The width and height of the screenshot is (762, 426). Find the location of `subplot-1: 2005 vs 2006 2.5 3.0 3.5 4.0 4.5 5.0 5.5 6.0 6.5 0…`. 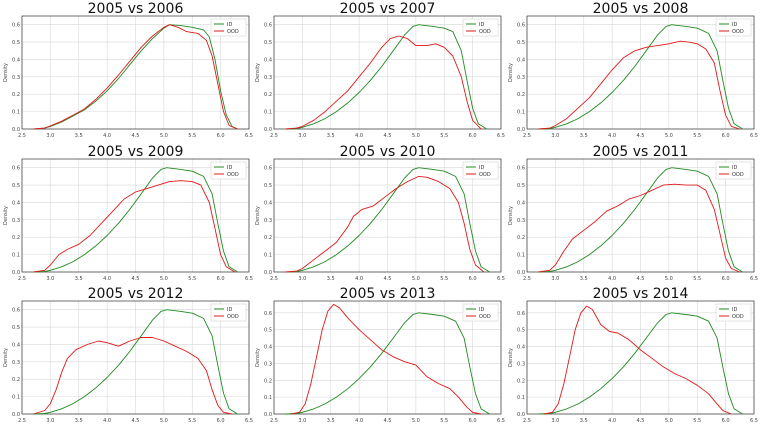

subplot-1: 2005 vs 2006 2.5 3.0 3.5 4.0 4.5 5.0 5.5 6.0 6.5 0… is located at coordinates (128, 70).